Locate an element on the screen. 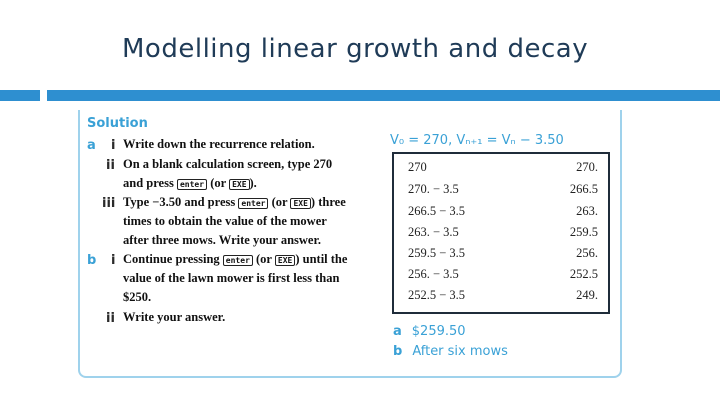 The image size is (720, 405). calc-input: 263. − 3.5 is located at coordinates (433, 232).